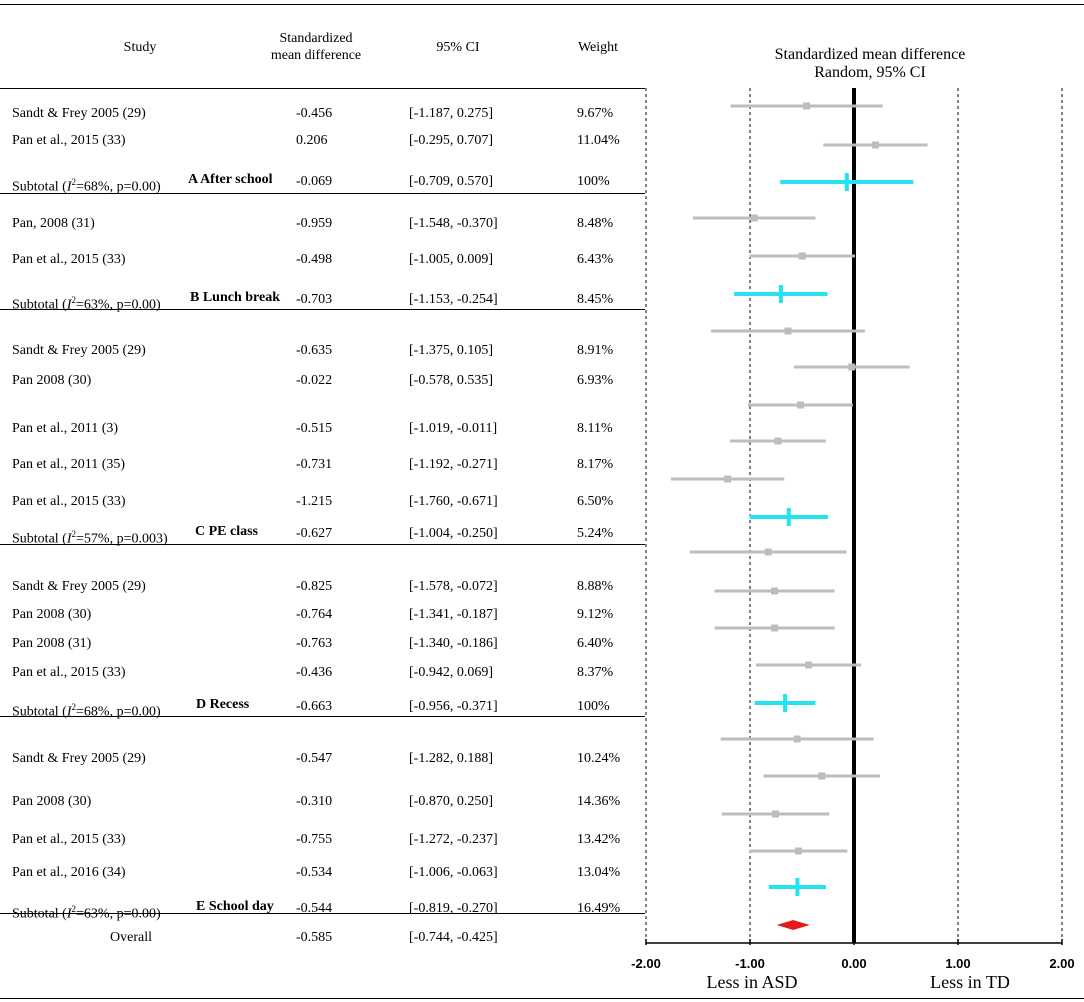  I want to click on smd-value: -0.585, so click(314, 937).